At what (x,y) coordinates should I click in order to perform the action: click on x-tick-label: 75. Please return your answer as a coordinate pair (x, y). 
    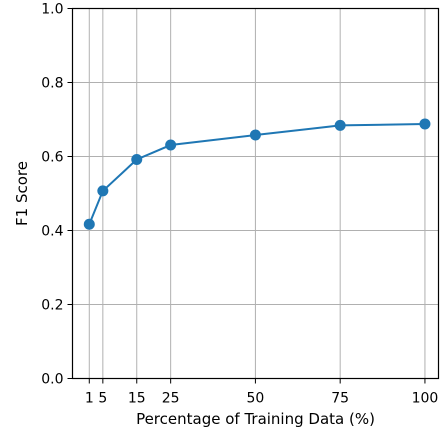
    Looking at the image, I should click on (340, 399).